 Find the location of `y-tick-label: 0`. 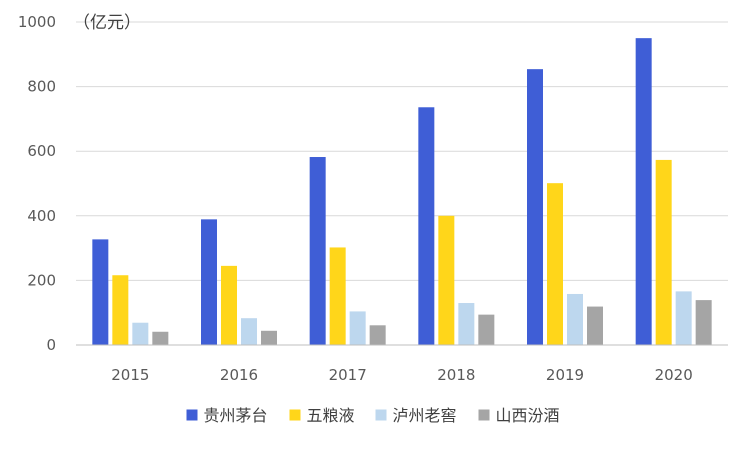

y-tick-label: 0 is located at coordinates (51, 345).